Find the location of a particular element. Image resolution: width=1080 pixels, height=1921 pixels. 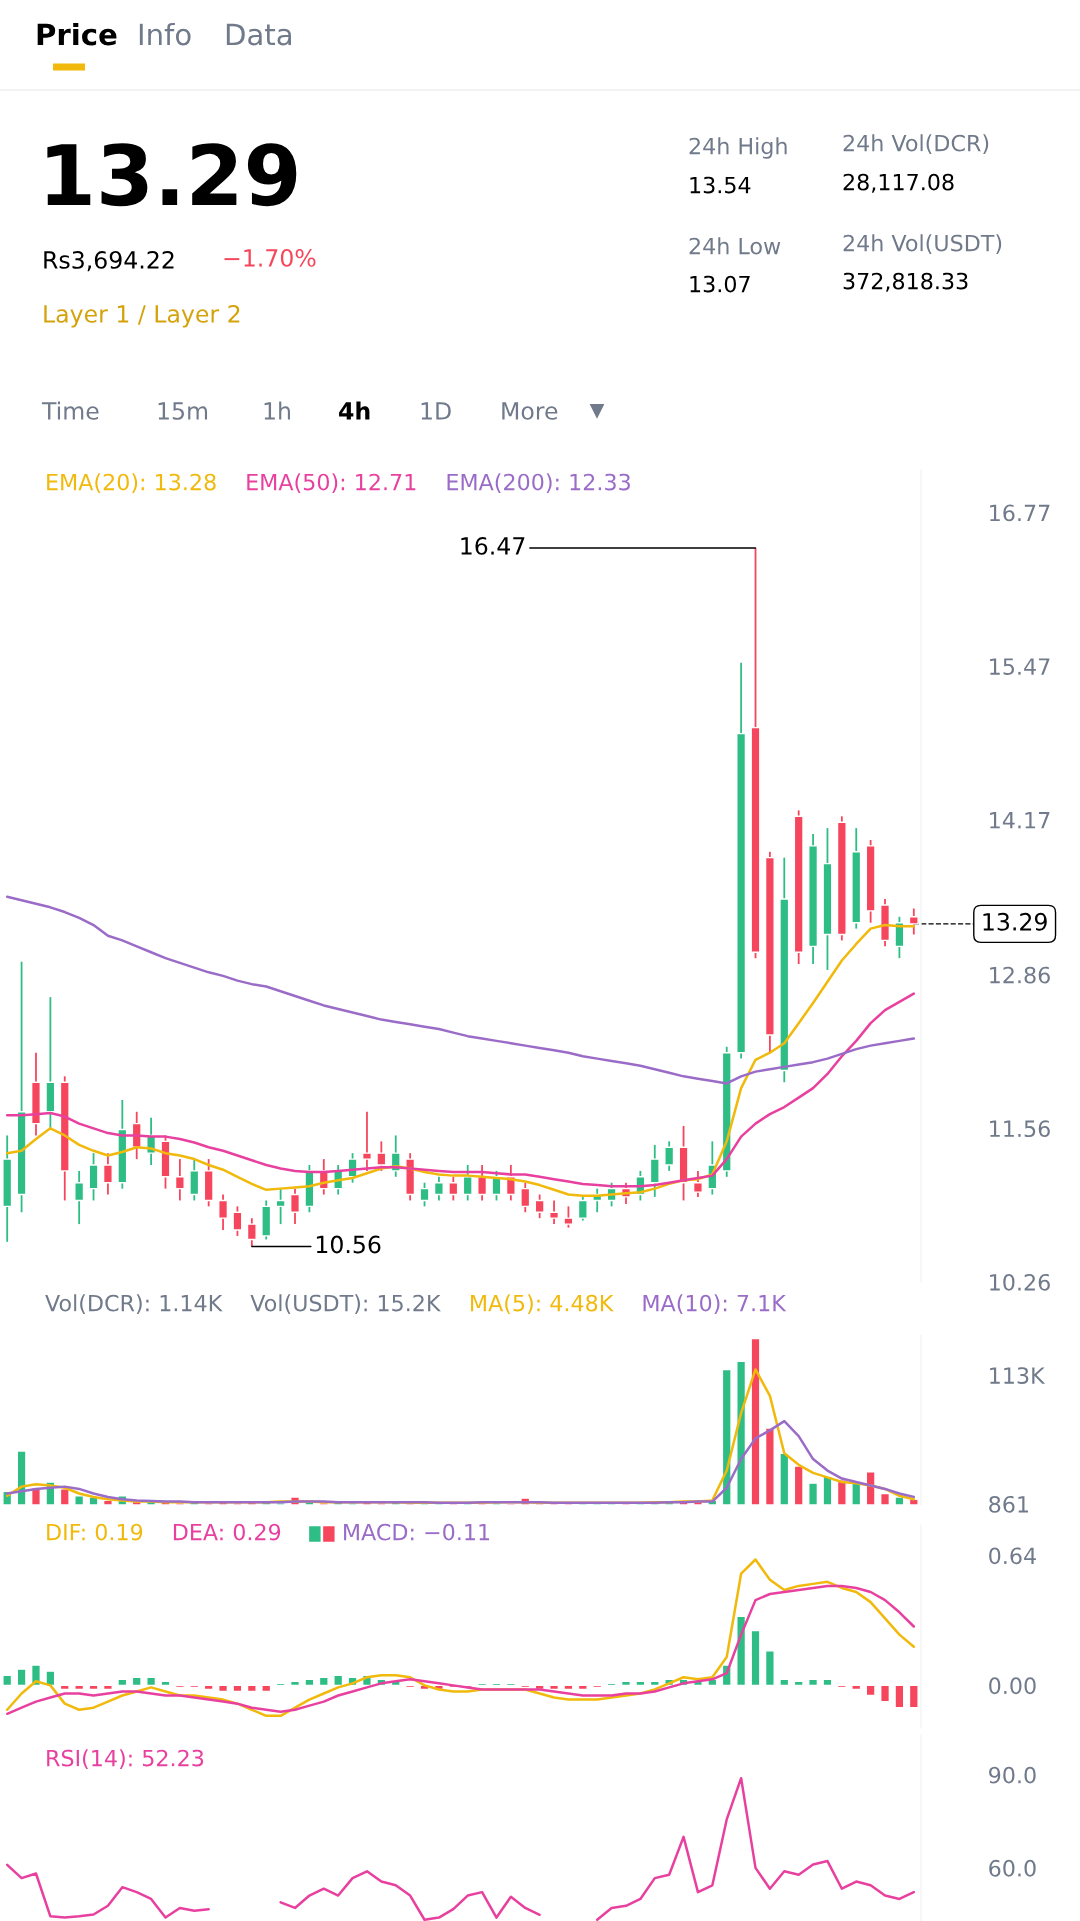

y-tick-label: 10.26 is located at coordinates (1020, 1282).